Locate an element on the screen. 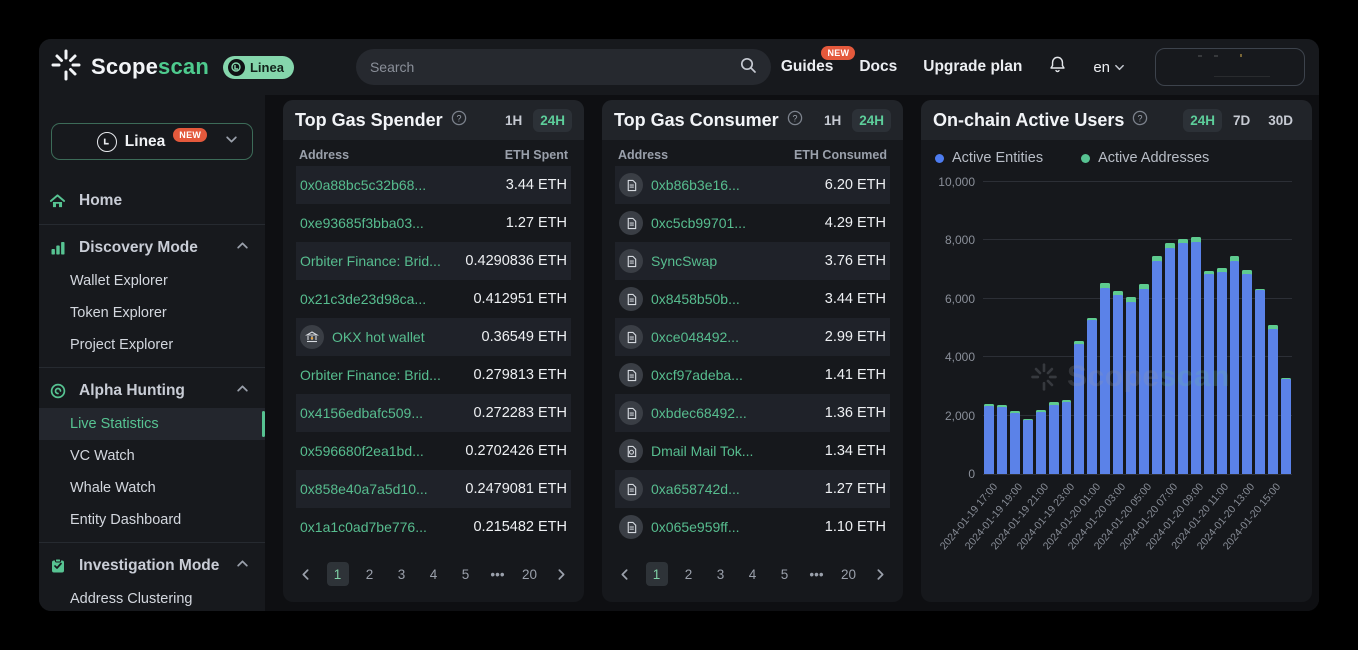 The image size is (1358, 650). token-contract-icon is located at coordinates (631, 451).